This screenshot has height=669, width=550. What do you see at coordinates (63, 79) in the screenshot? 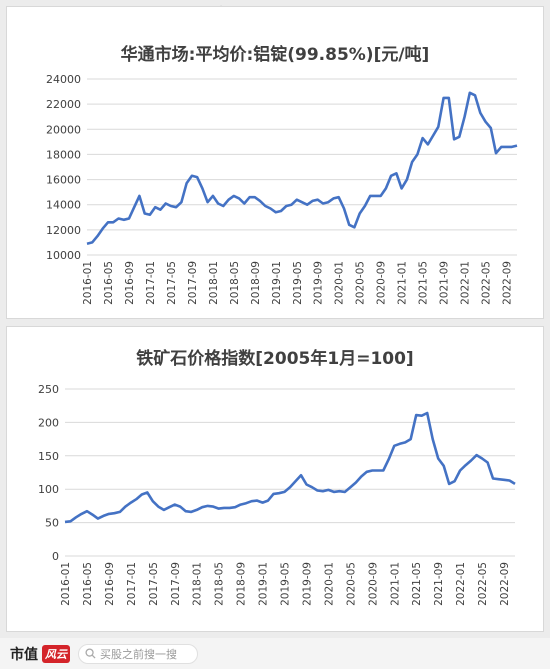
I see `y-tick-label: 24000` at bounding box center [63, 79].